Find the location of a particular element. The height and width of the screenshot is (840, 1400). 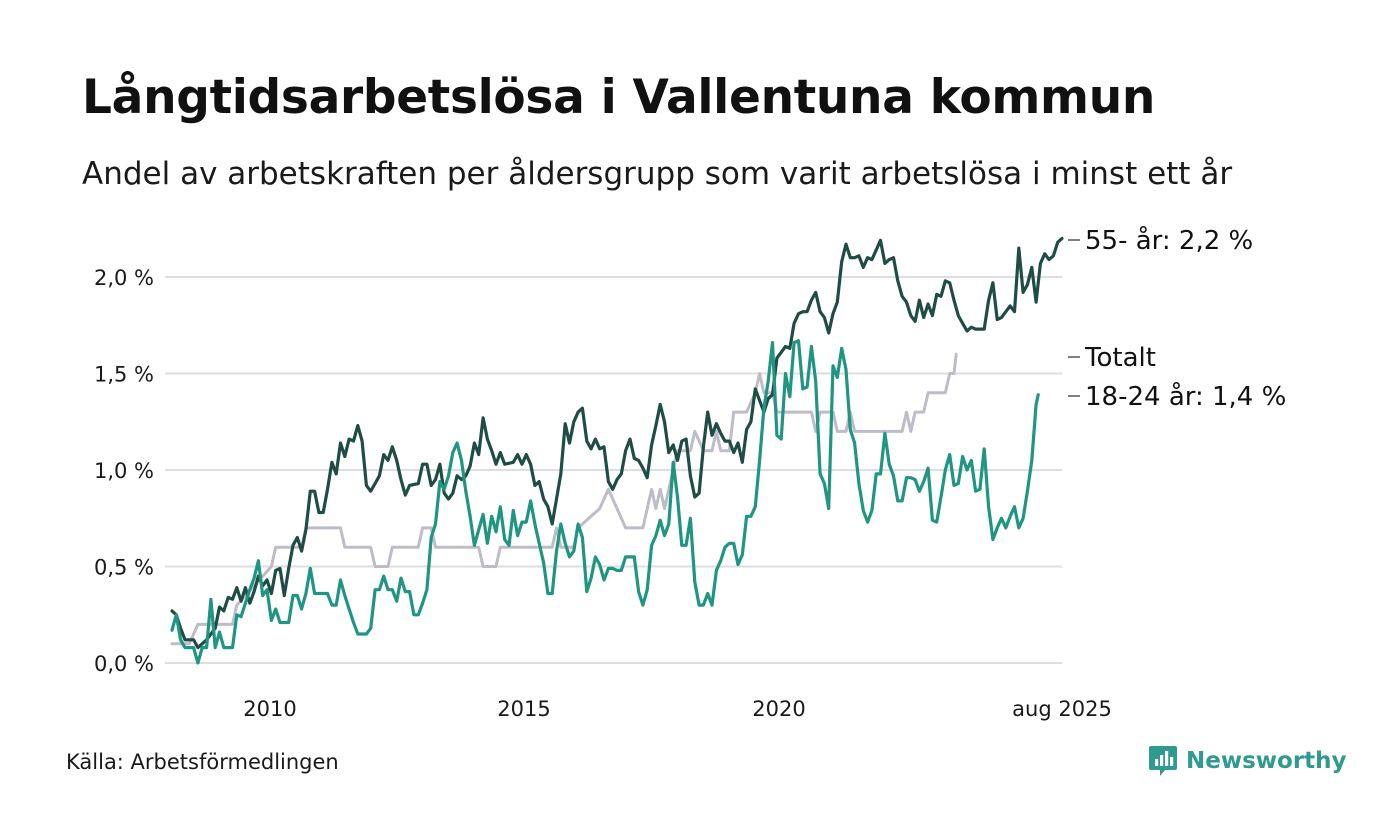

y-tick-label: 0,0 % is located at coordinates (124, 664).